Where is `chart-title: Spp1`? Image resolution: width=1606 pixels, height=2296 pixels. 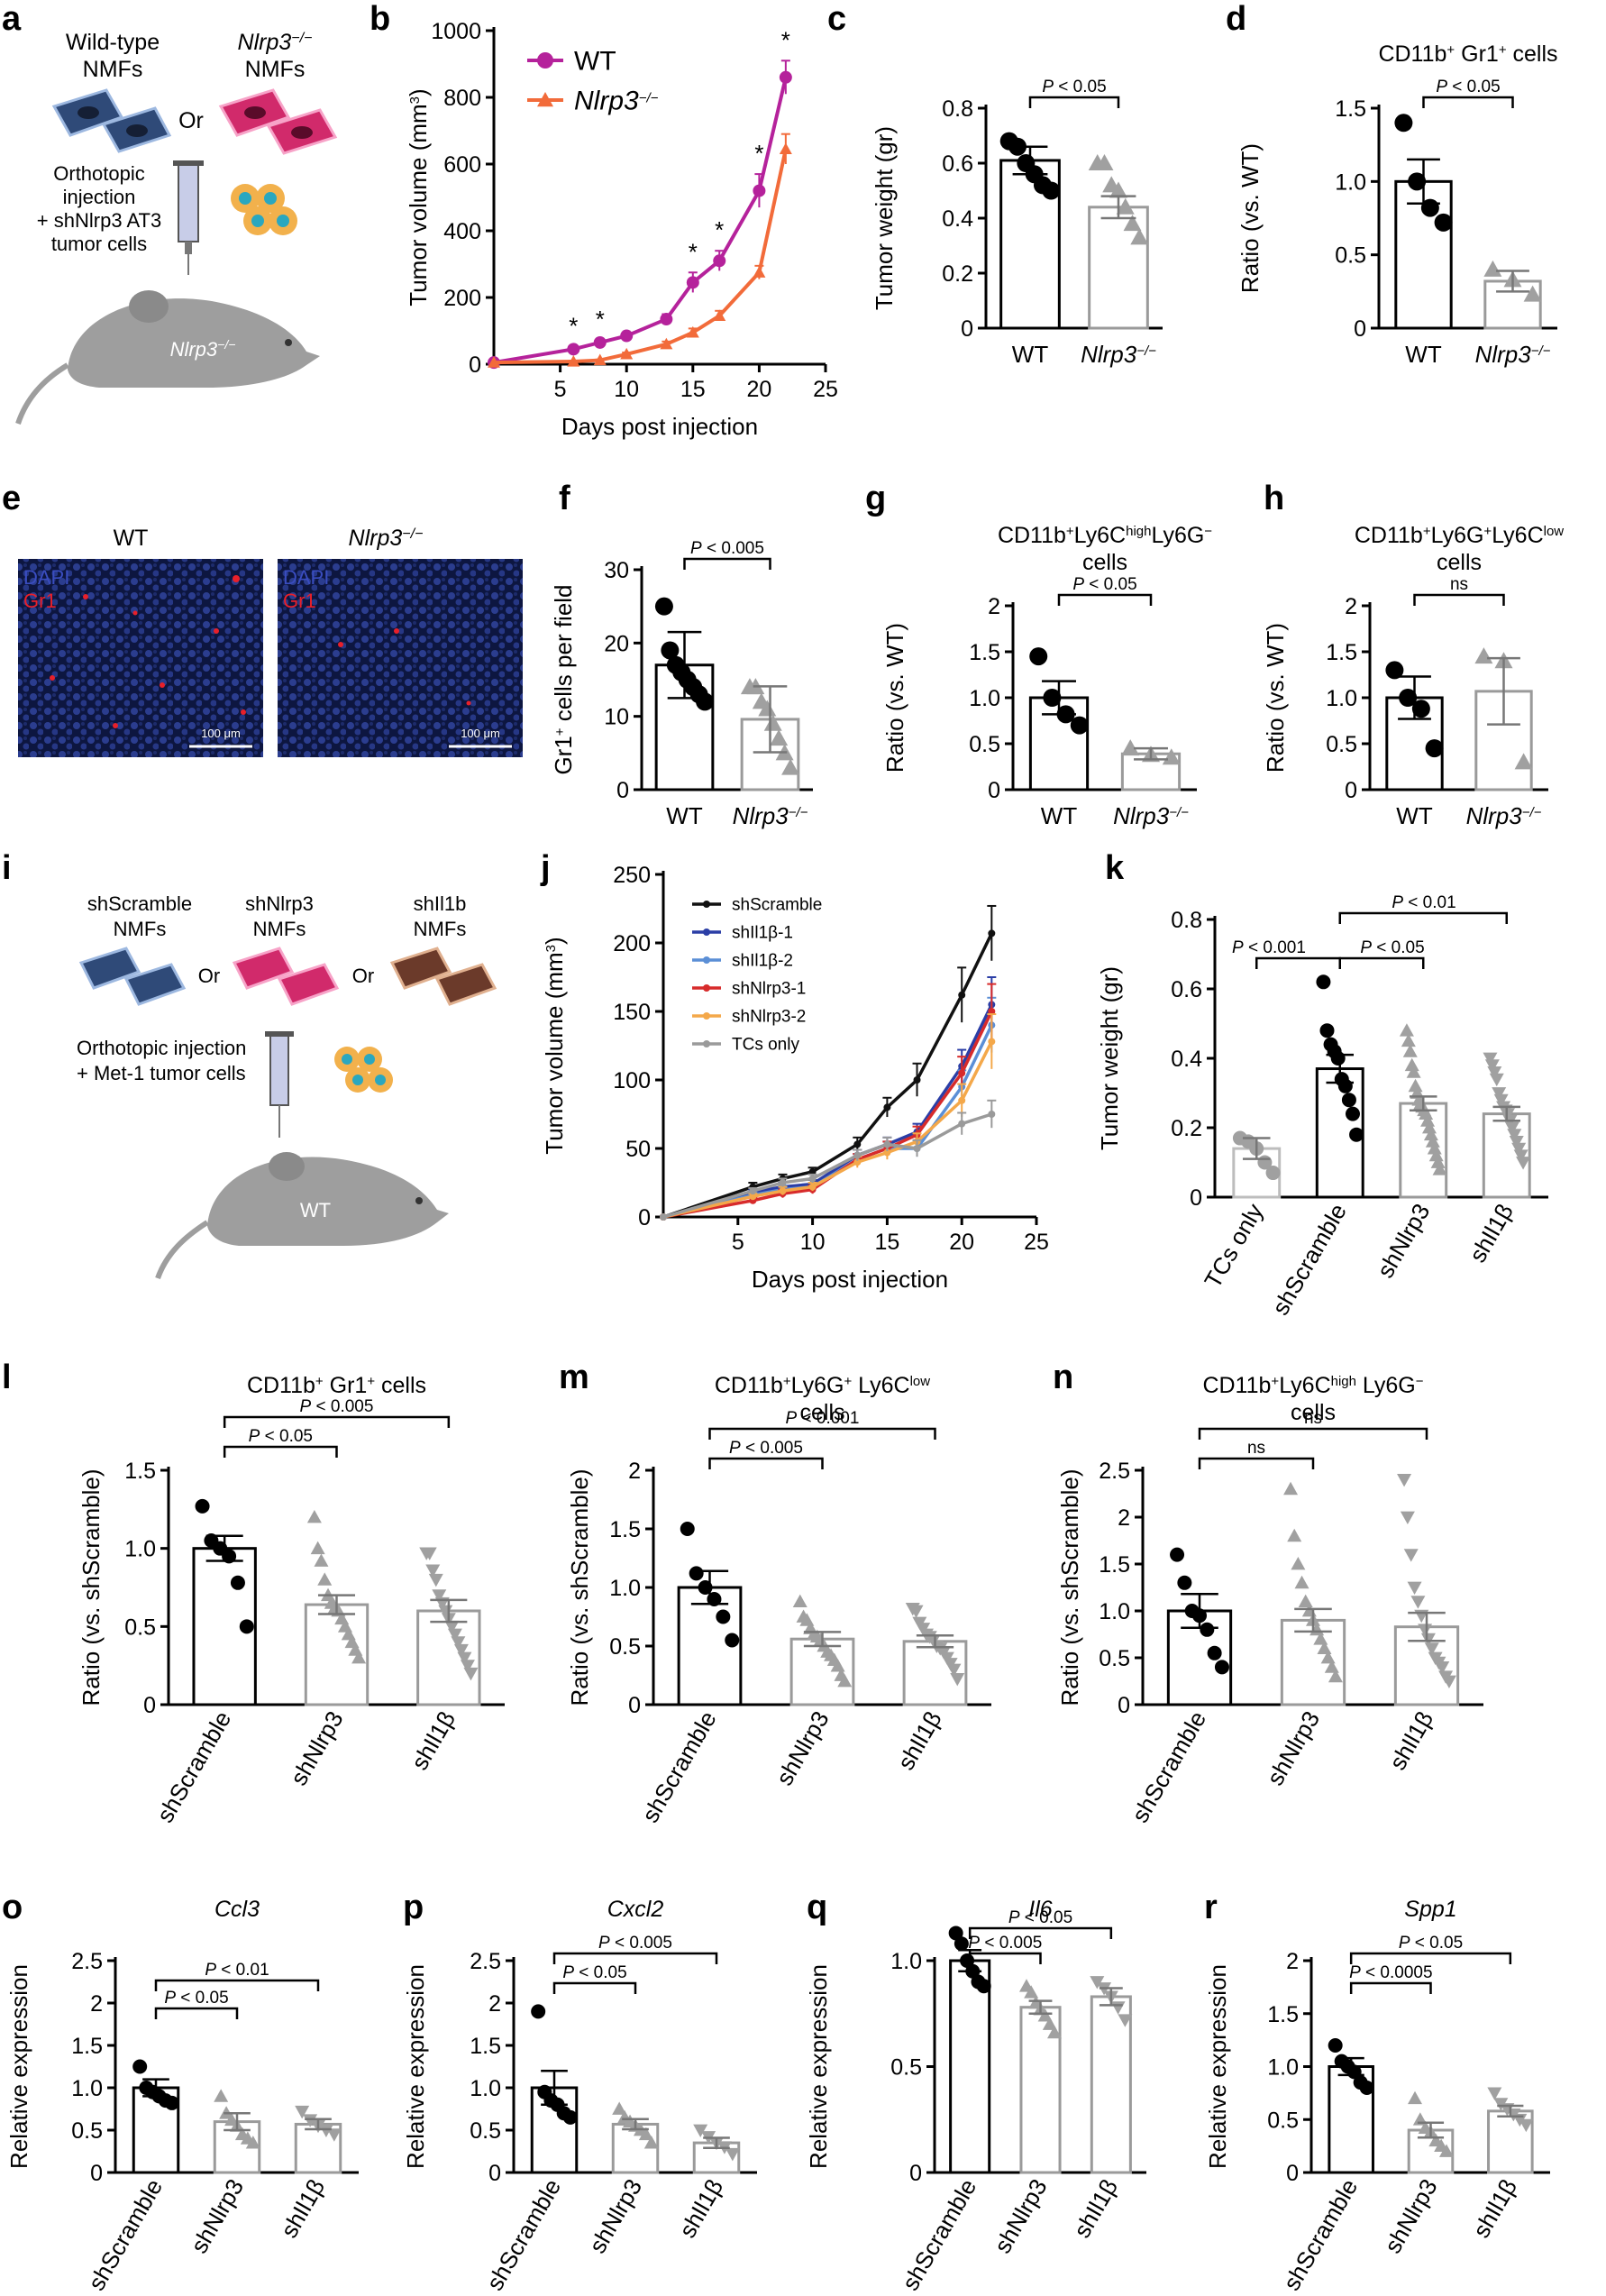
chart-title: Spp1 is located at coordinates (1430, 1909).